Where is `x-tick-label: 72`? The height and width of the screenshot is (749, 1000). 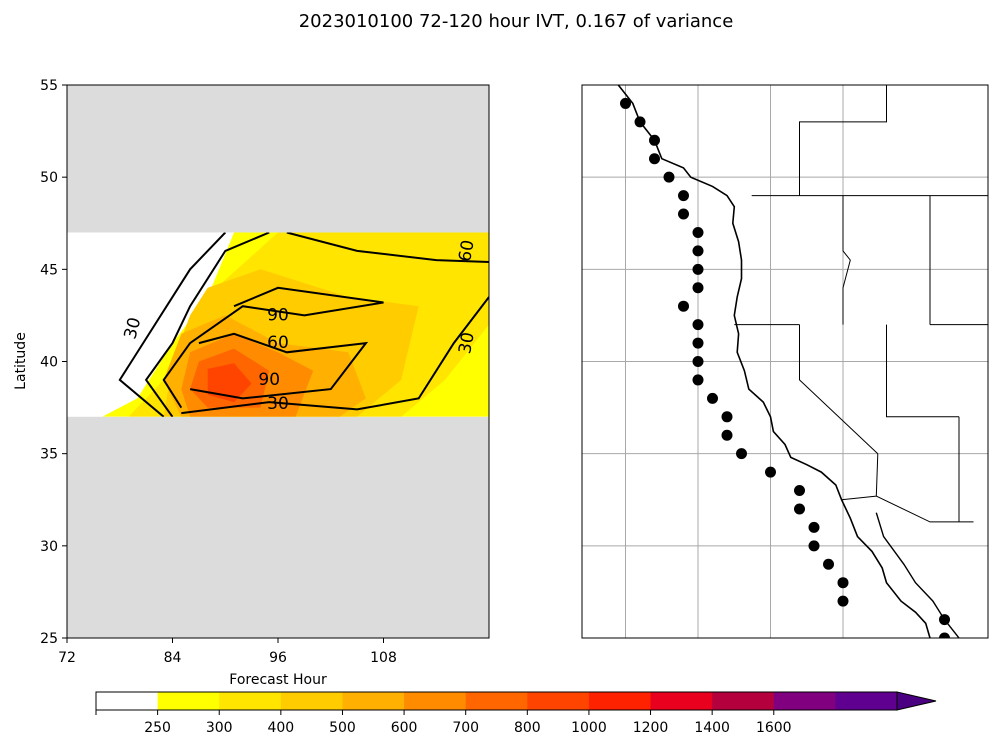
x-tick-label: 72 is located at coordinates (67, 658).